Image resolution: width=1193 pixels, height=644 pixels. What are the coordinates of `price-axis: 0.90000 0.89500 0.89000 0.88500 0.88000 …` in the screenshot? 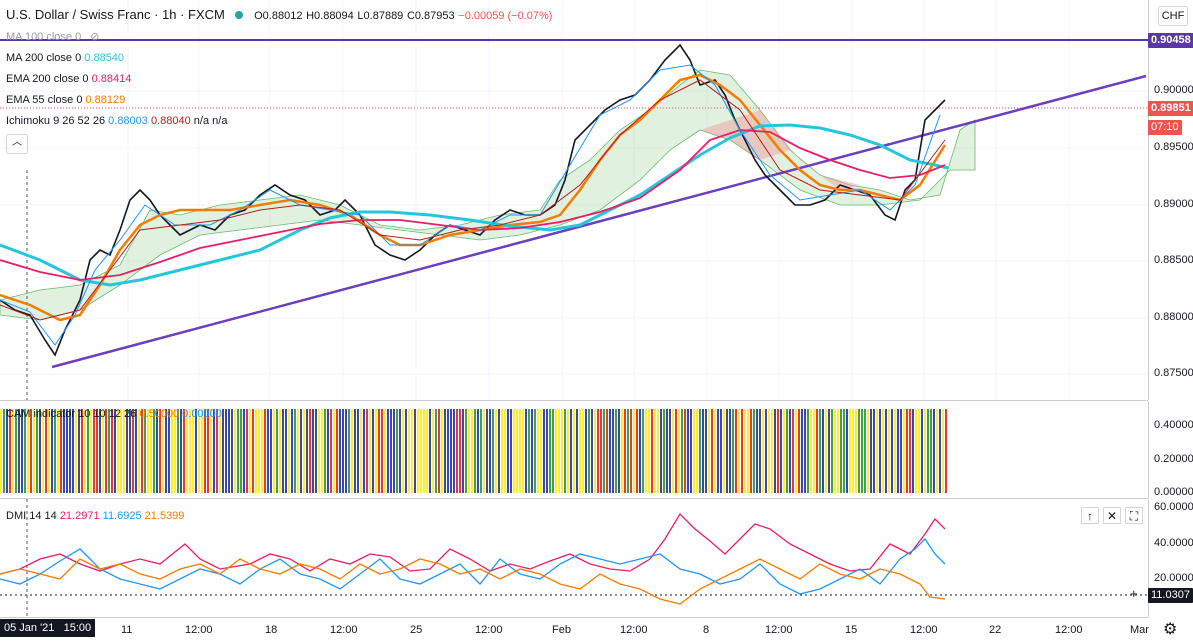 It's located at (1170, 200).